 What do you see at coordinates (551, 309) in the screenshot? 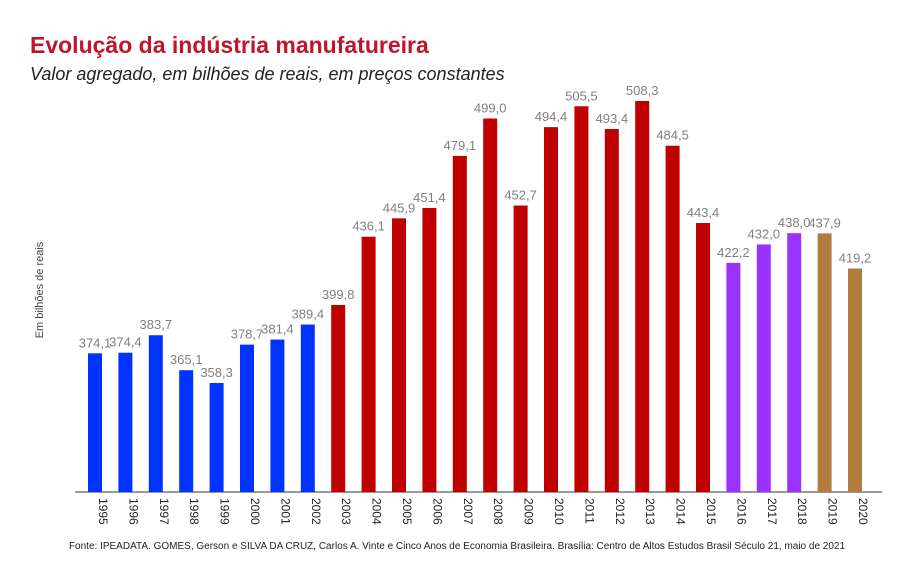
I see `bar-2010` at bounding box center [551, 309].